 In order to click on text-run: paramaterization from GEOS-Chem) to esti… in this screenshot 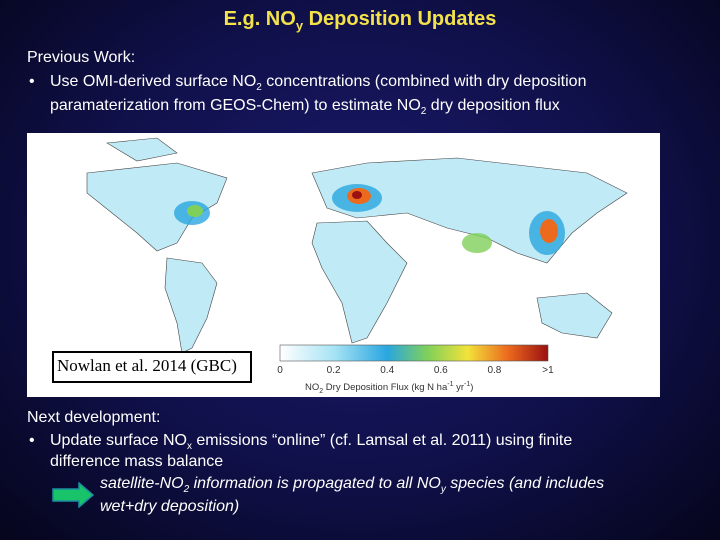, I will do `click(235, 105)`.